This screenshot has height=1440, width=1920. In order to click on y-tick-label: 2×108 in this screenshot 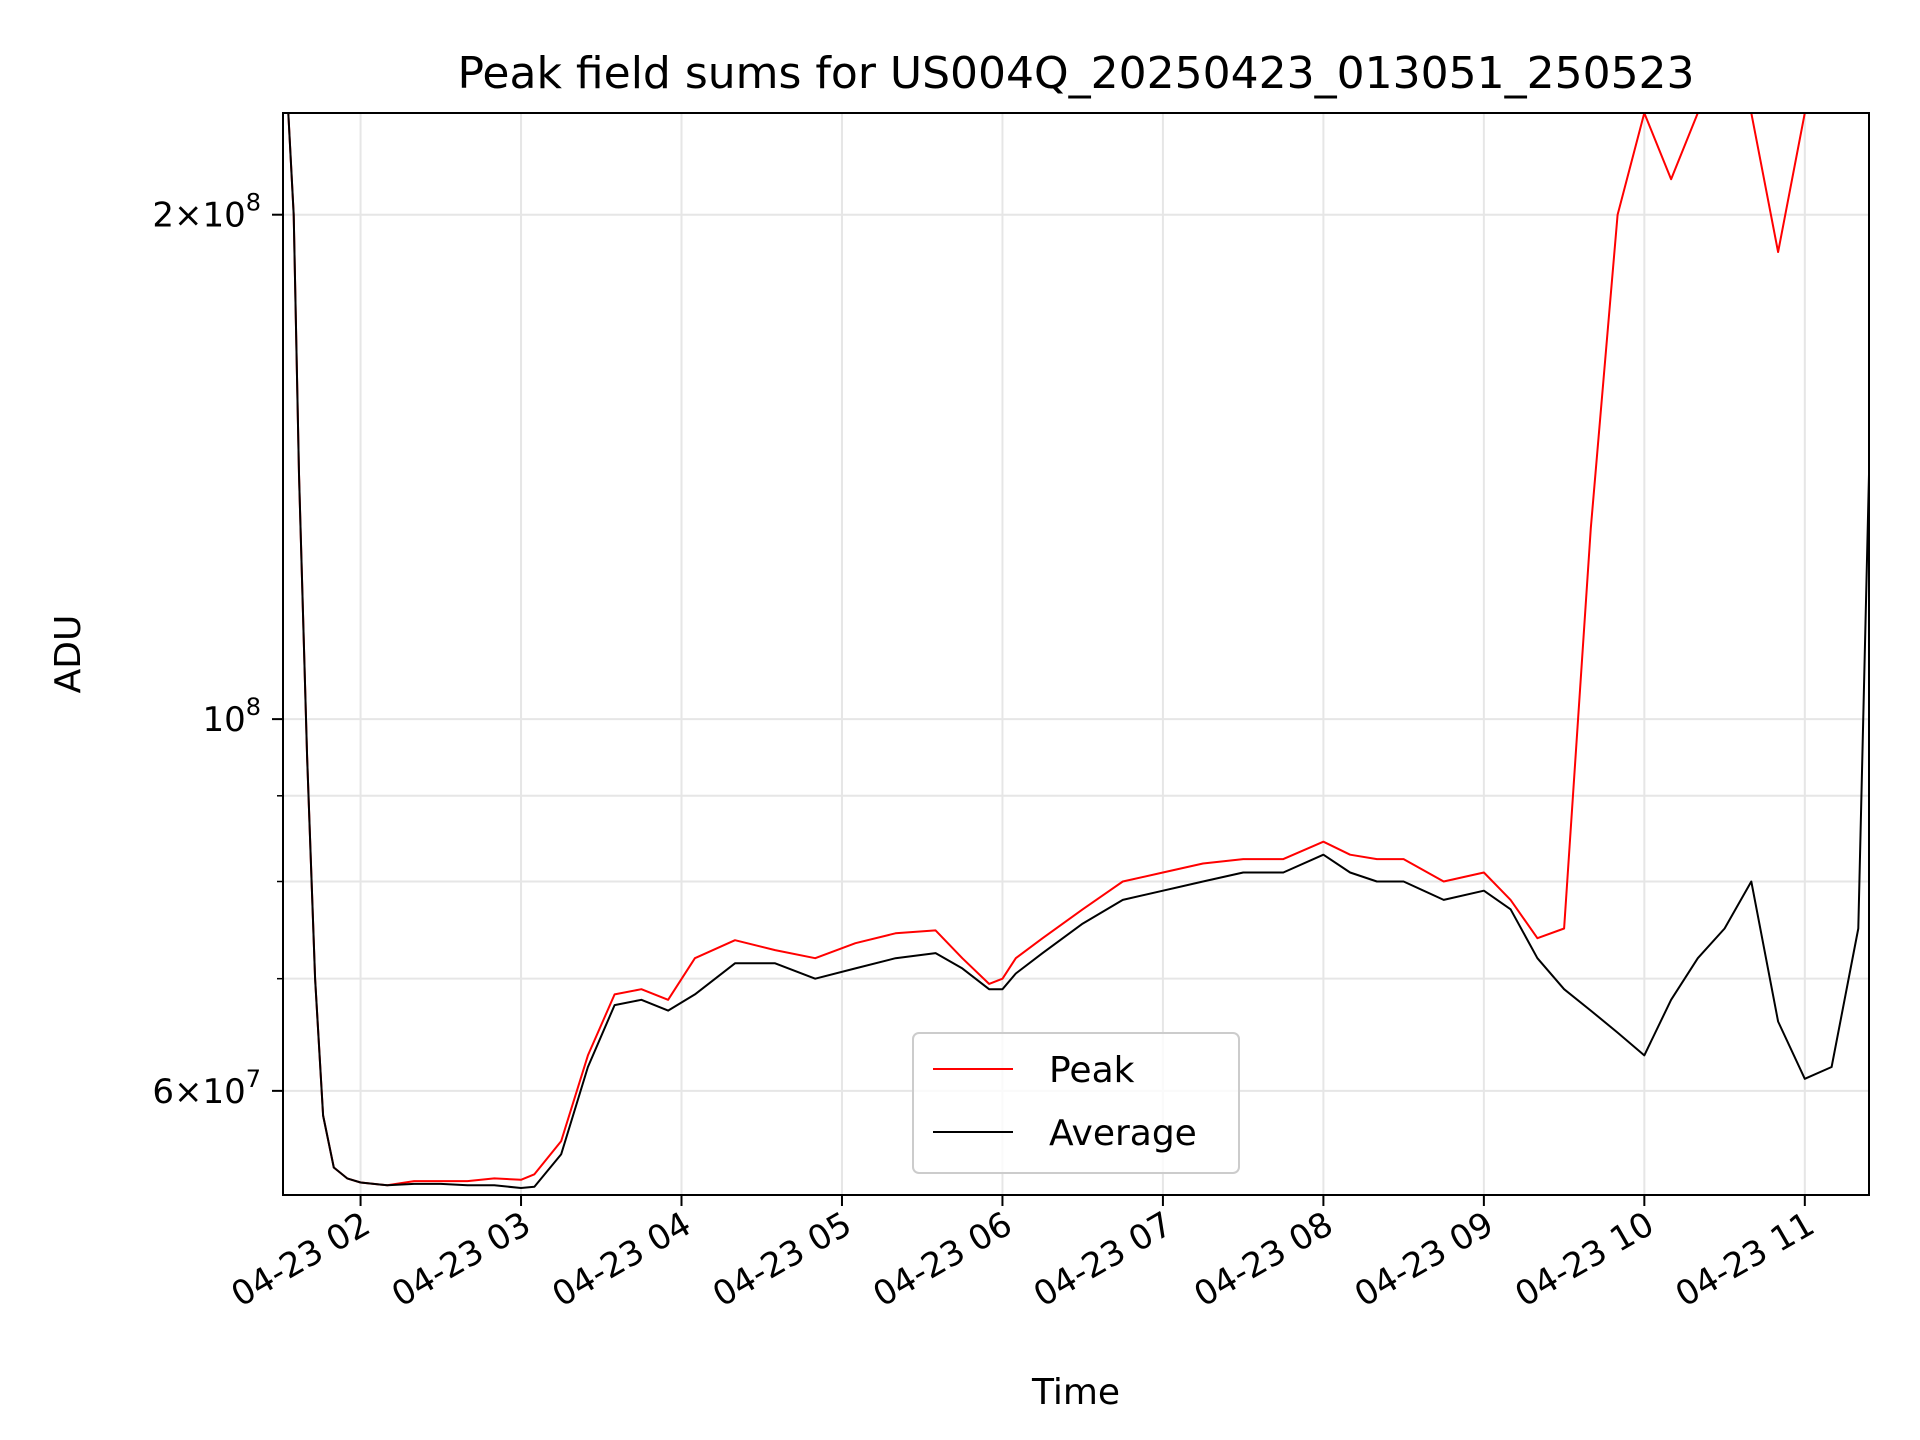, I will do `click(206, 212)`.